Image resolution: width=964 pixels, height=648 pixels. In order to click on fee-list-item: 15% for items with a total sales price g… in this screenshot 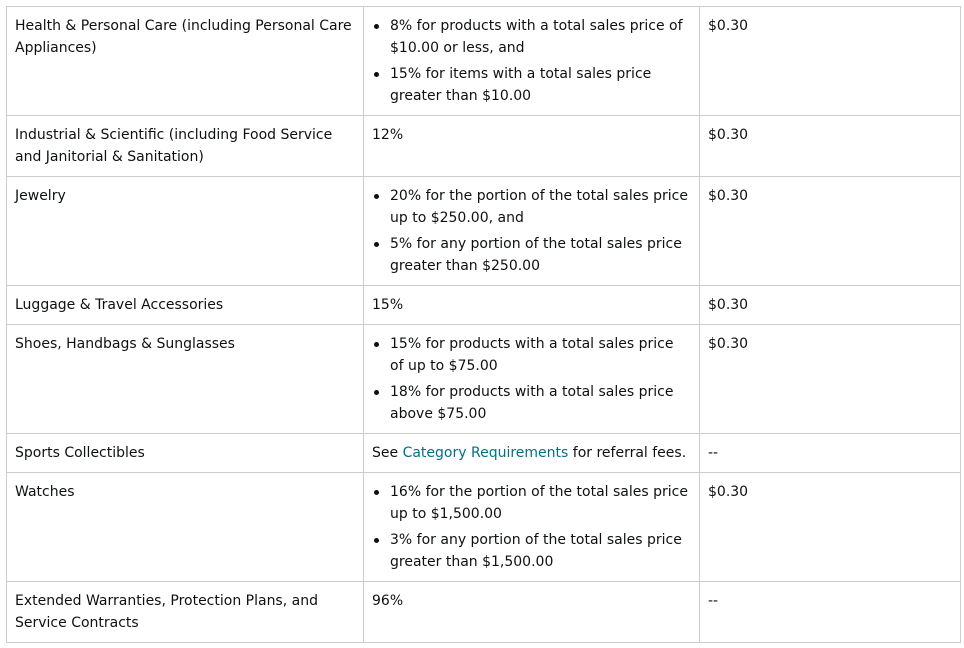, I will do `click(532, 85)`.